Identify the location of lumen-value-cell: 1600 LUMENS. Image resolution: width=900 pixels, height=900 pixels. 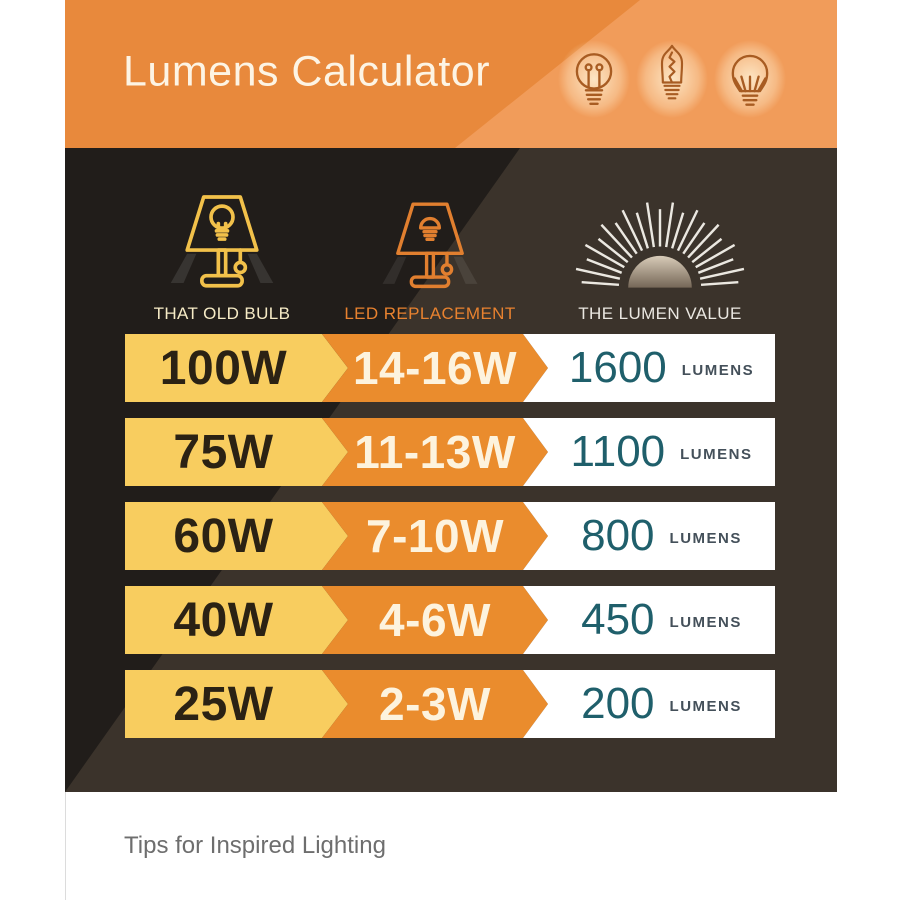
(649, 368).